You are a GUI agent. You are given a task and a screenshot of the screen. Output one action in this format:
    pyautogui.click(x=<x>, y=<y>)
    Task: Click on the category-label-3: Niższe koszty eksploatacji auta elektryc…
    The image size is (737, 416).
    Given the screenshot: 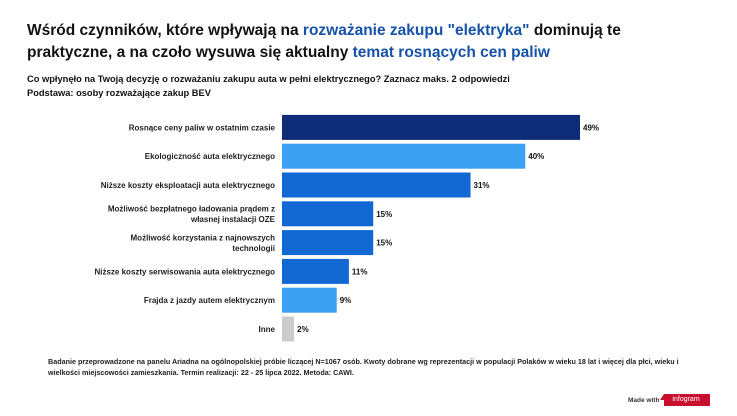 What is the action you would take?
    pyautogui.click(x=188, y=185)
    